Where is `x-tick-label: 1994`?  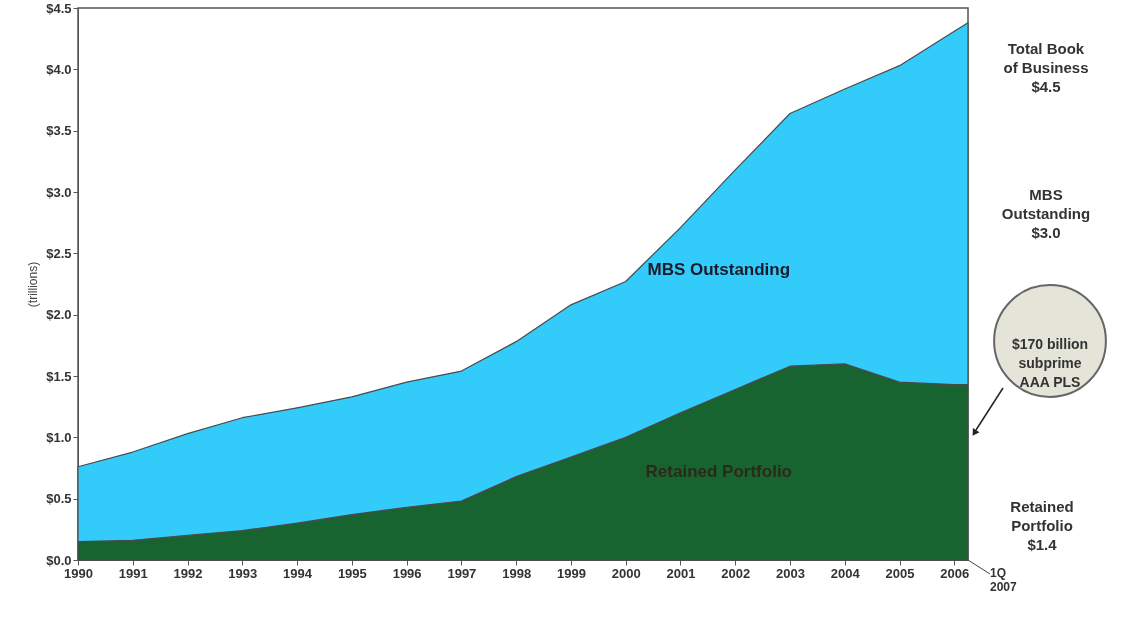 x-tick-label: 1994 is located at coordinates (298, 573).